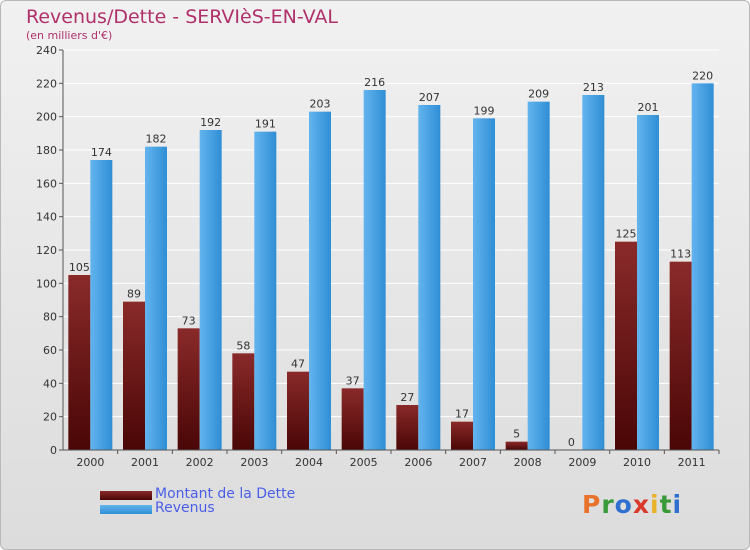 The height and width of the screenshot is (550, 750). What do you see at coordinates (50, 317) in the screenshot?
I see `y-tick-label: 80` at bounding box center [50, 317].